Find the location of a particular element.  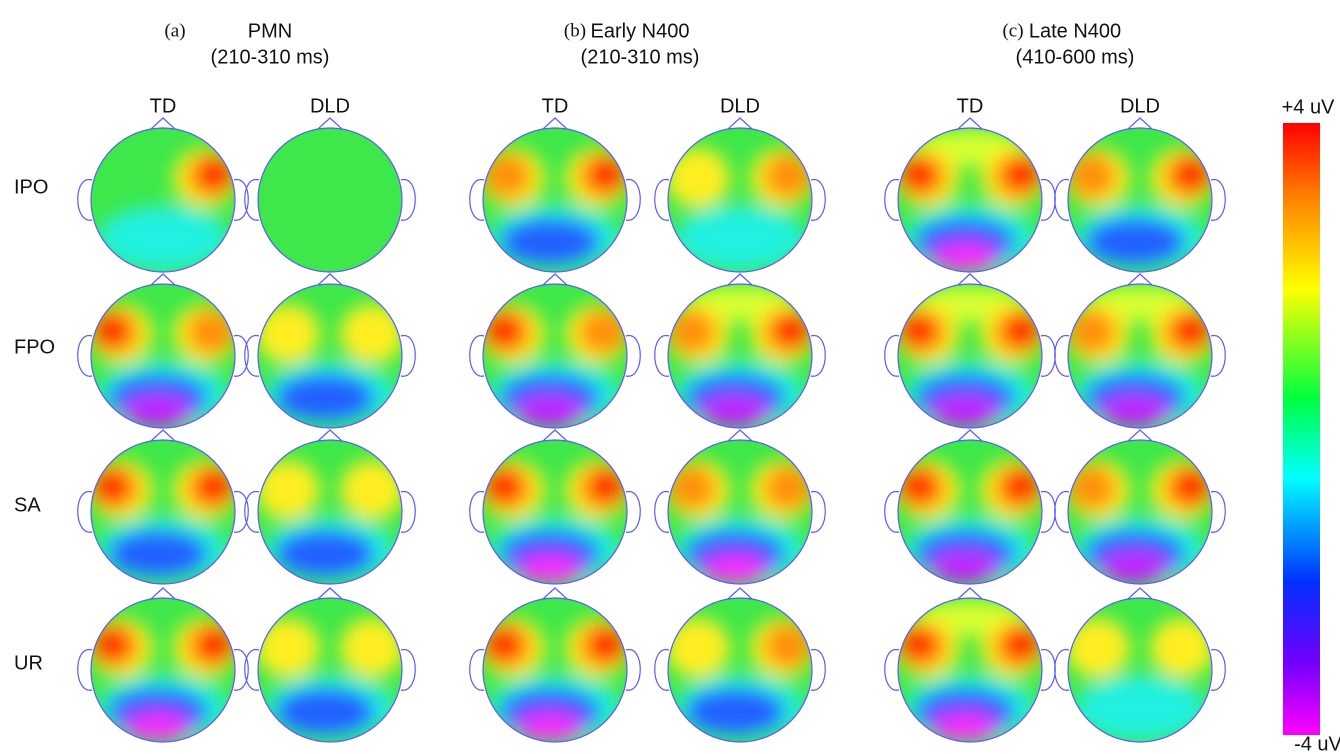

panel-title: Late N400 is located at coordinates (1075, 31).